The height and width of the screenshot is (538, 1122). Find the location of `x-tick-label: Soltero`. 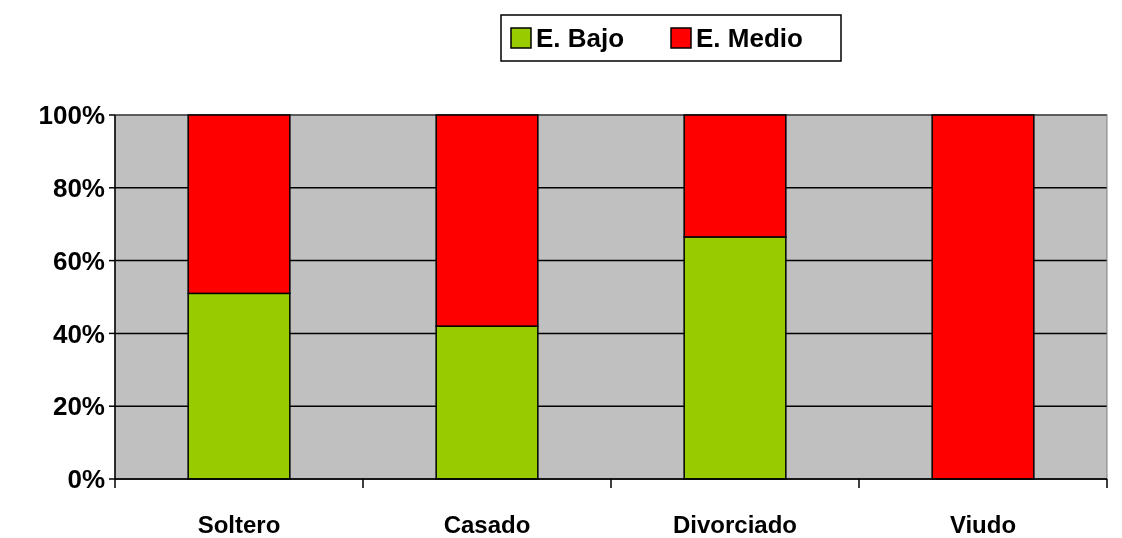

x-tick-label: Soltero is located at coordinates (239, 524).